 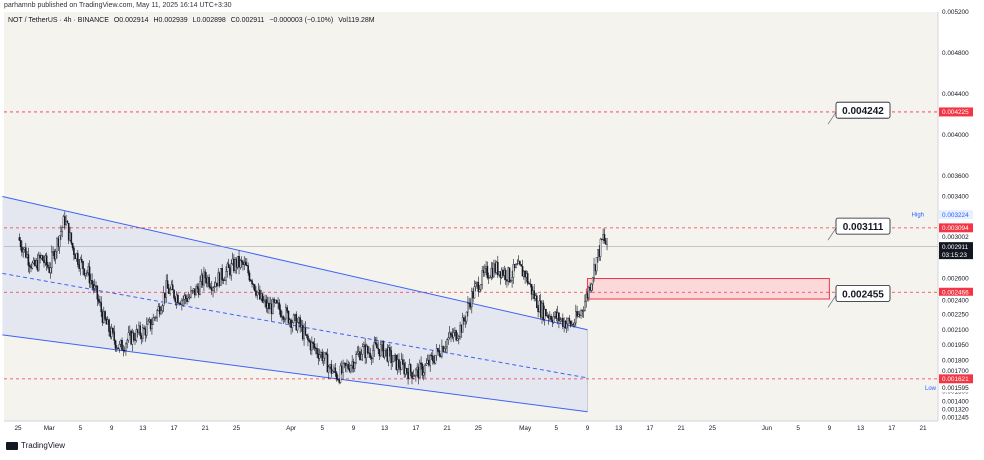 I want to click on legend-symbol: NOT / TetherUS · 4h · BINANCE, so click(x=58, y=20).